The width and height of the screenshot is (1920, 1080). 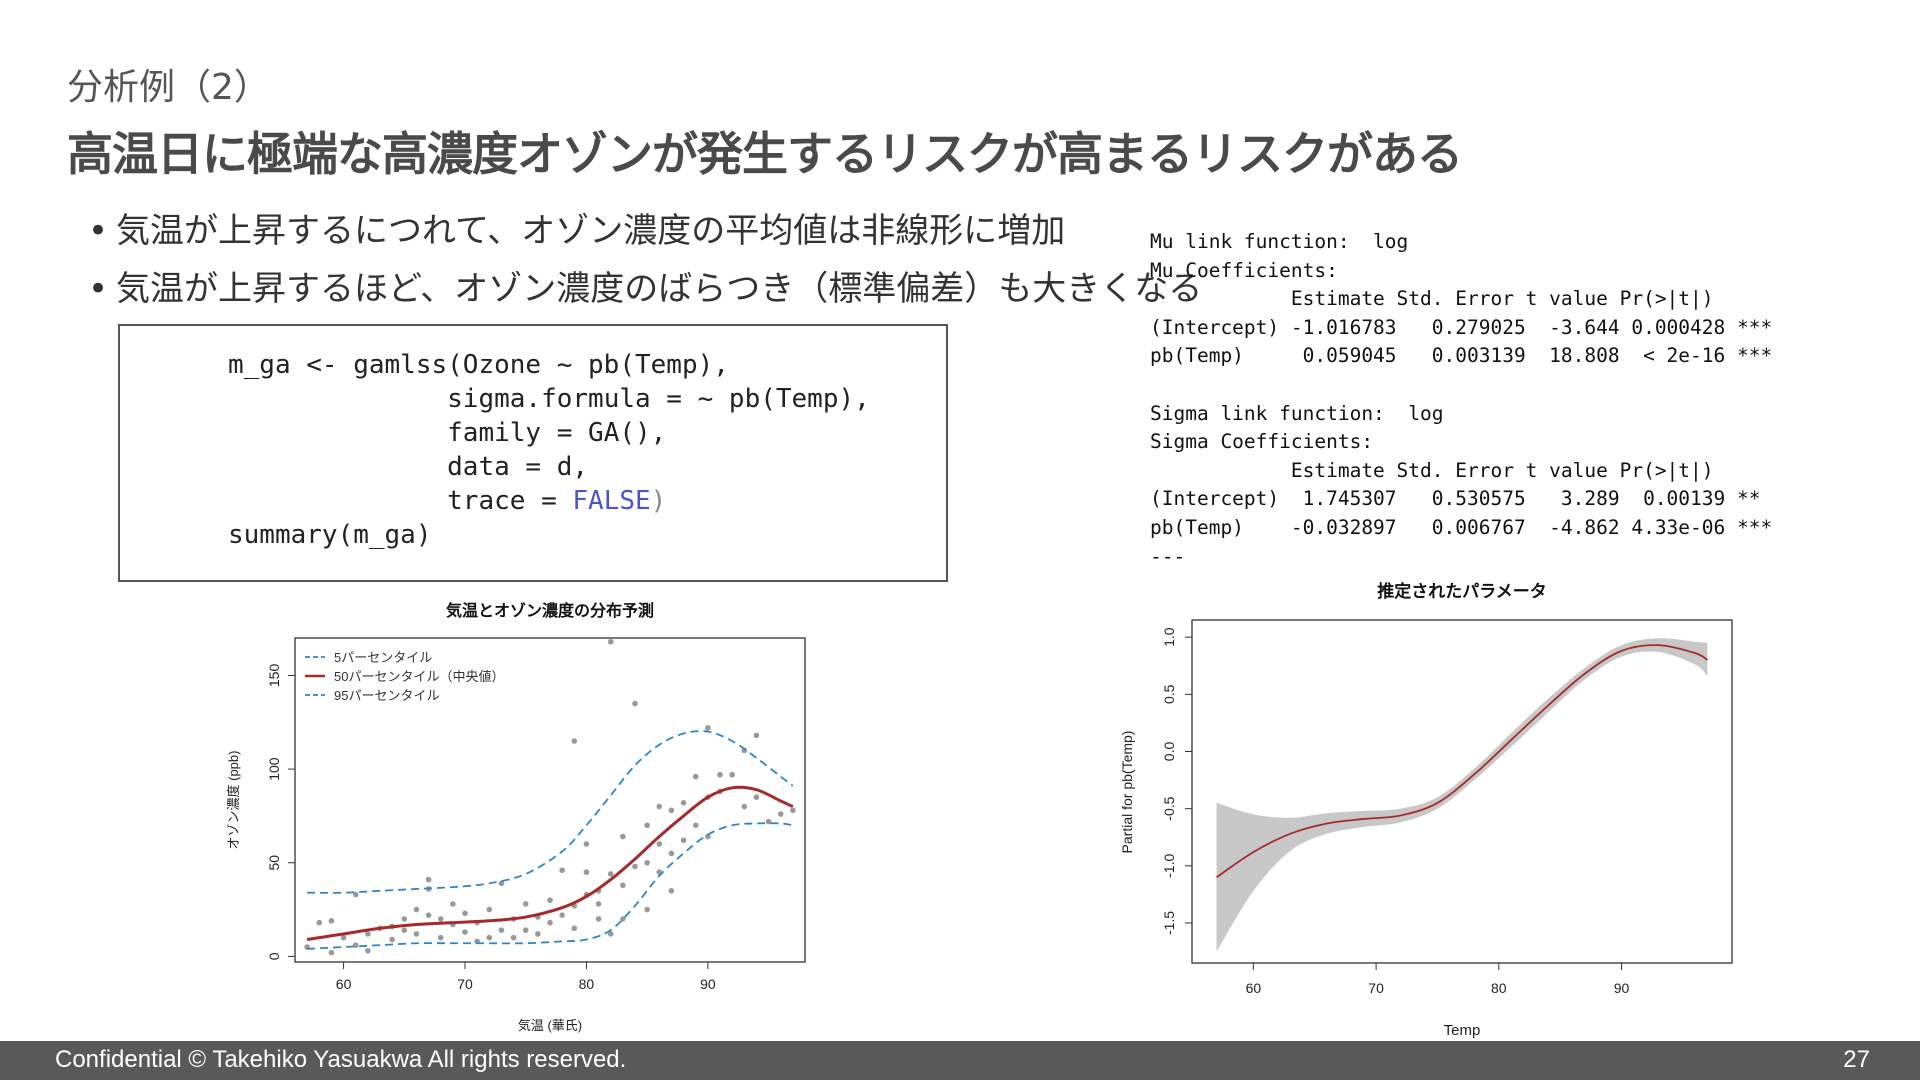 I want to click on bullet-text: 気温が上昇するにつれて、オゾン濃度の平均値は非線形に増加, so click(x=591, y=231).